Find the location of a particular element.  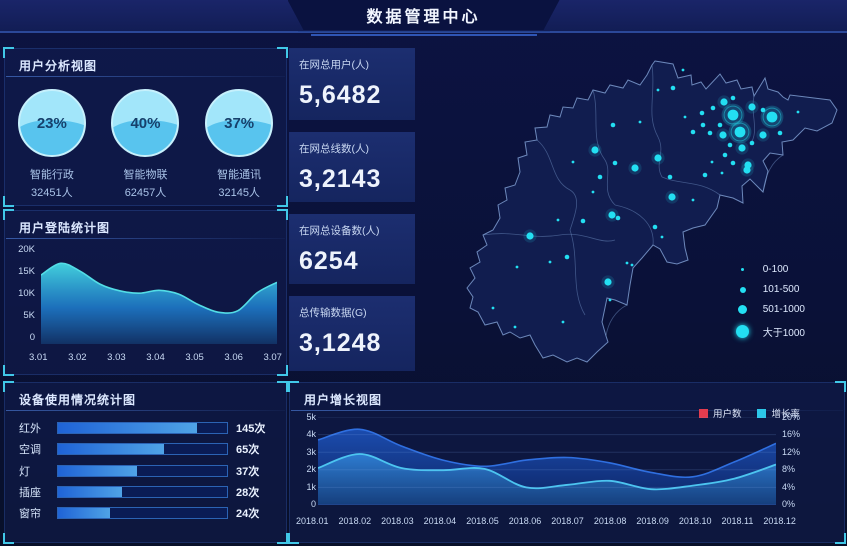

stat-value: 5,6482 is located at coordinates (340, 95).